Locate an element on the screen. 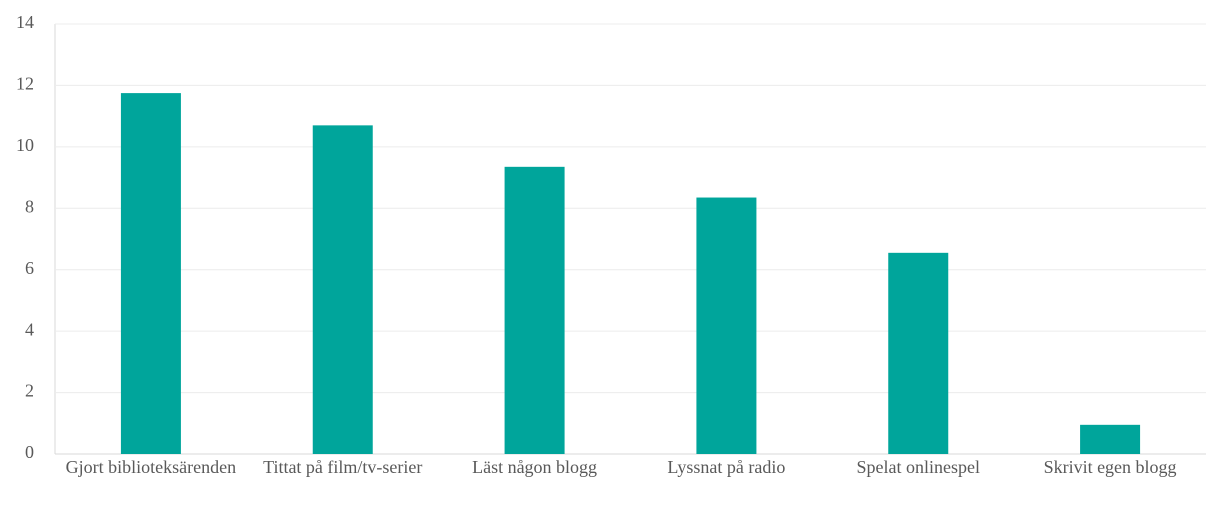 This screenshot has width=1206, height=517. y-tick-label: 4 is located at coordinates (29, 329).